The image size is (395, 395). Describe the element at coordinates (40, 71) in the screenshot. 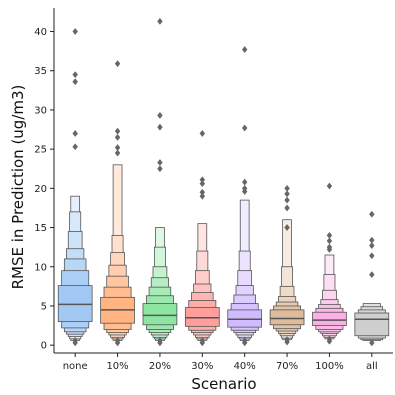

I see `y-tick-label: 35` at that location.